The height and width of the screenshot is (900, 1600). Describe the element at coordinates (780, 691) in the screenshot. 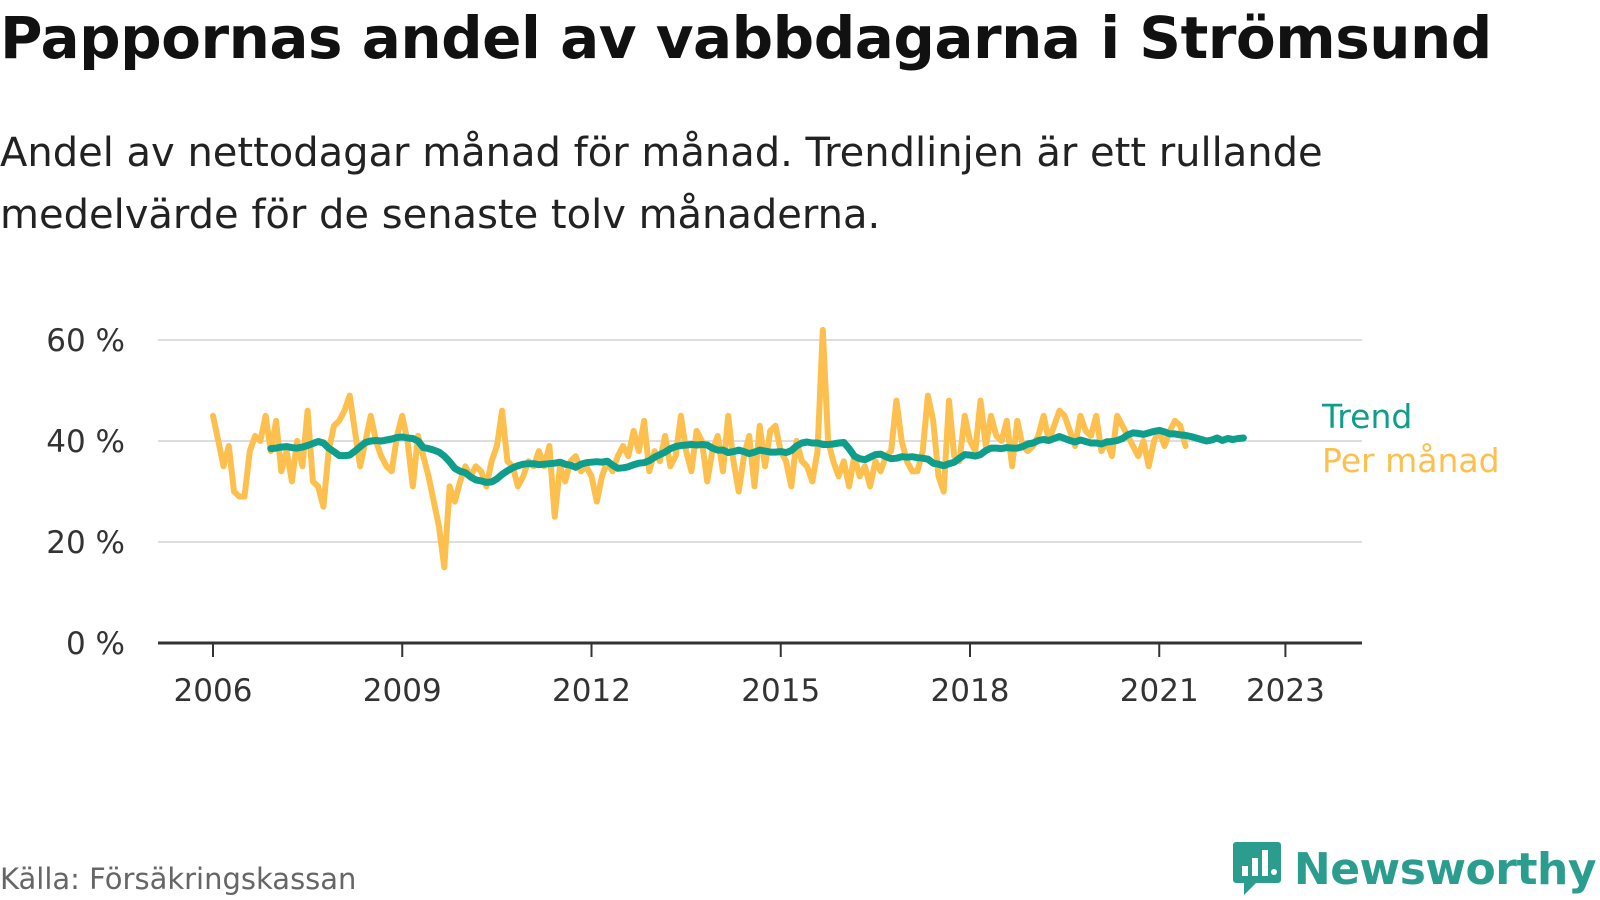

I see `x-tick-label: 2015` at that location.